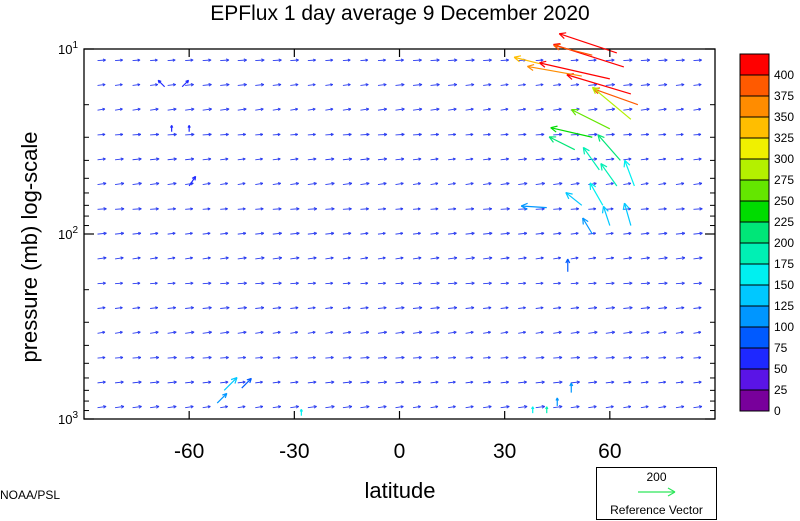 The height and width of the screenshot is (521, 800). What do you see at coordinates (609, 451) in the screenshot?
I see `x-tick-label: 60` at bounding box center [609, 451].